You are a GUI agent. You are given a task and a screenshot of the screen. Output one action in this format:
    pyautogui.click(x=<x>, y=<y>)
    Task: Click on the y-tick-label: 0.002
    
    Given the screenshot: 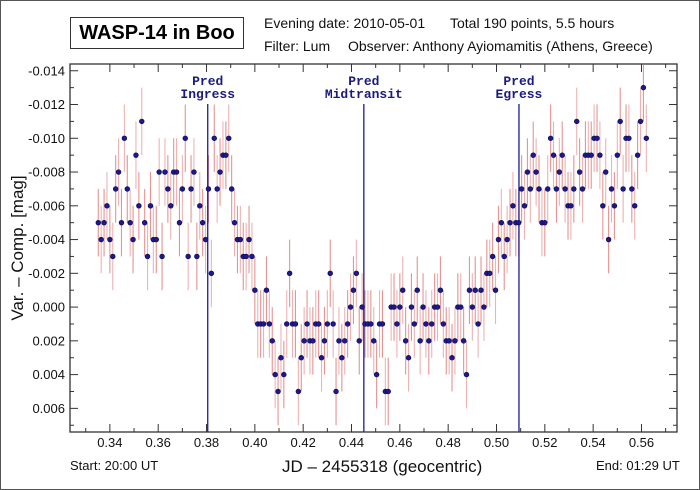 What is the action you would take?
    pyautogui.click(x=48, y=340)
    